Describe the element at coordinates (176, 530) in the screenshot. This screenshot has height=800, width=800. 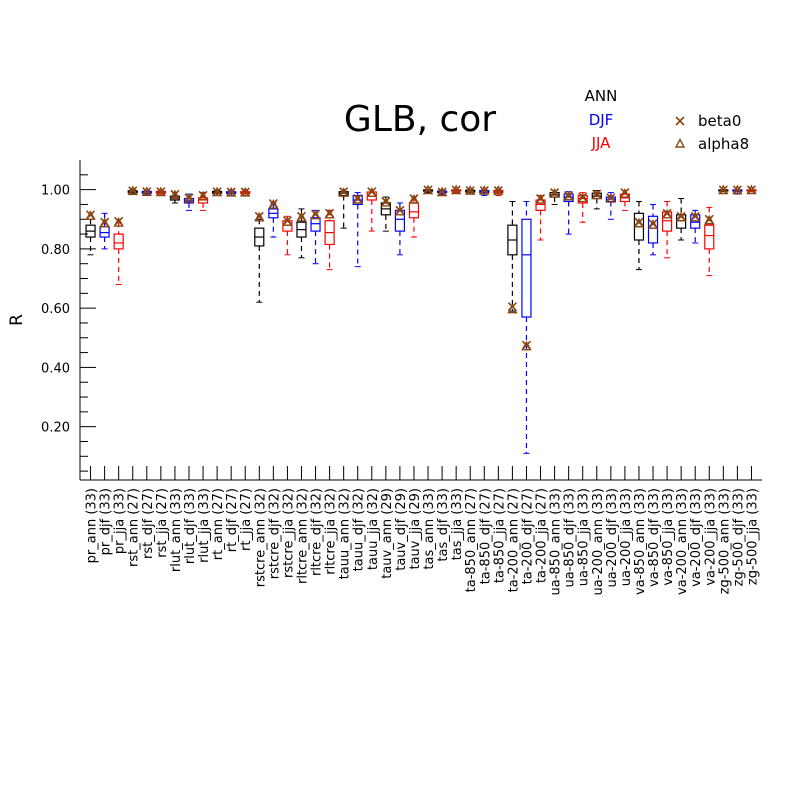
I see `x-tick-label: rlut_ann (33)` at that location.